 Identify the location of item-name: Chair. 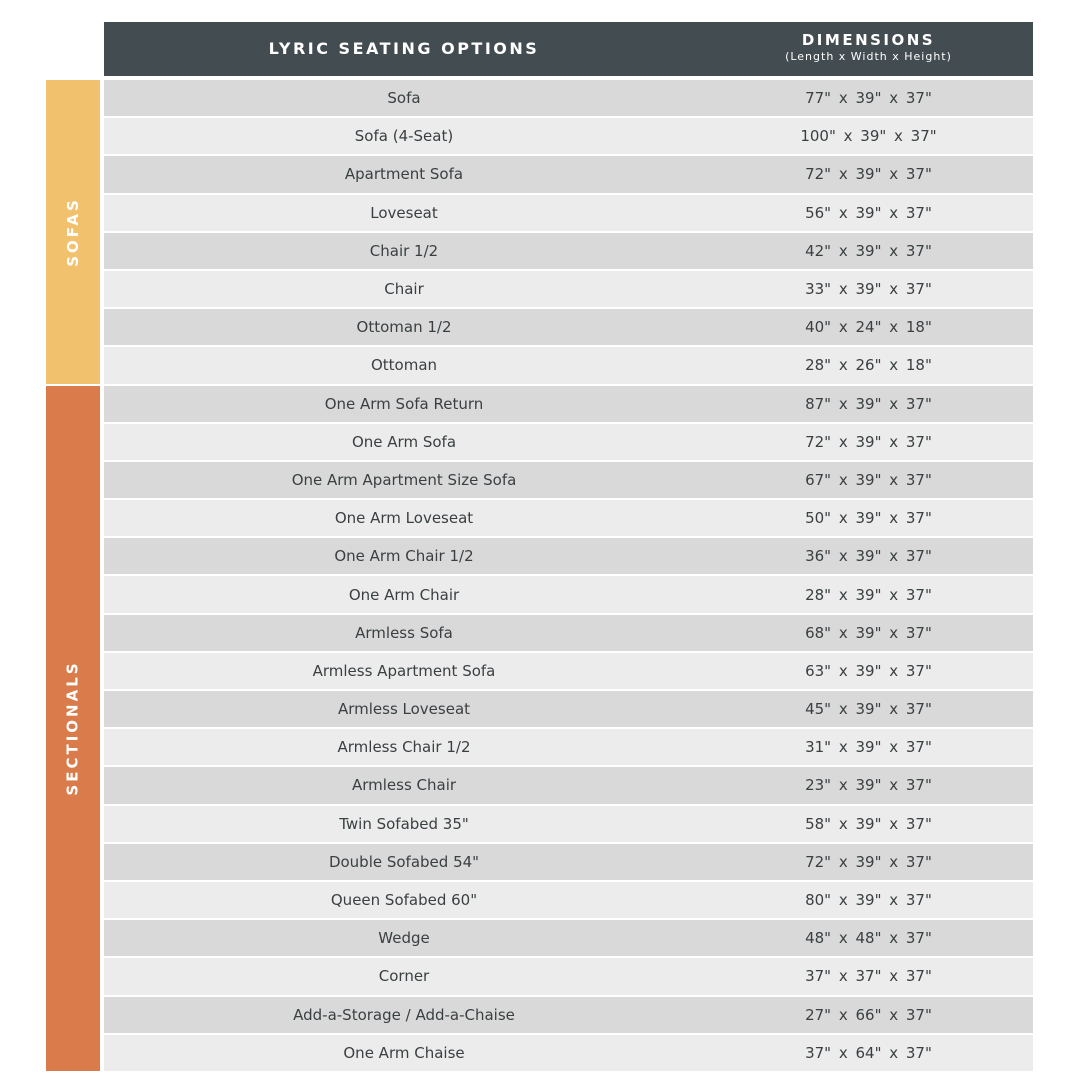
(404, 289).